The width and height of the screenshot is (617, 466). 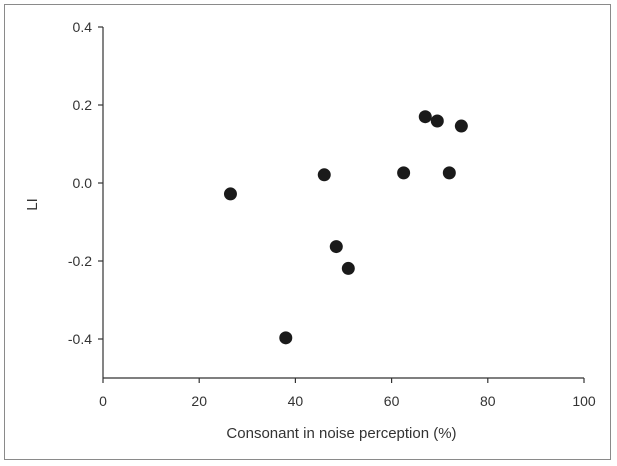 I want to click on y-tick-label: 0.0, so click(x=83, y=183).